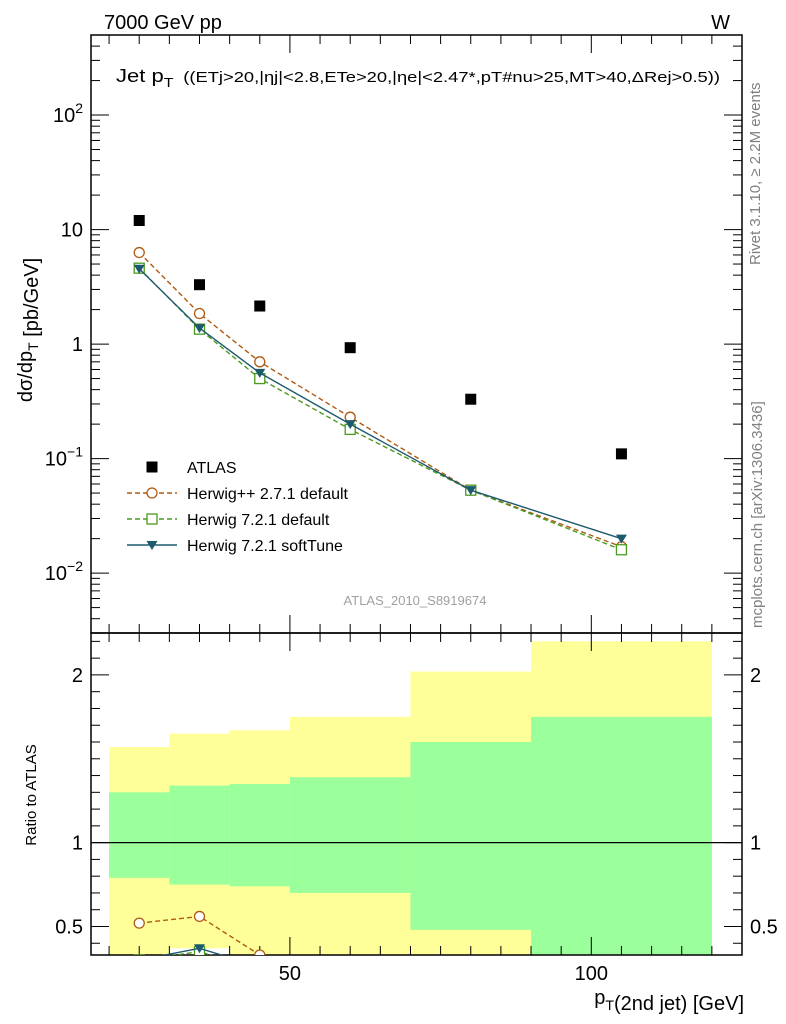 This screenshot has height=1024, width=786. Describe the element at coordinates (755, 676) in the screenshot. I see `ratio-y-tick-label-right: 2` at that location.